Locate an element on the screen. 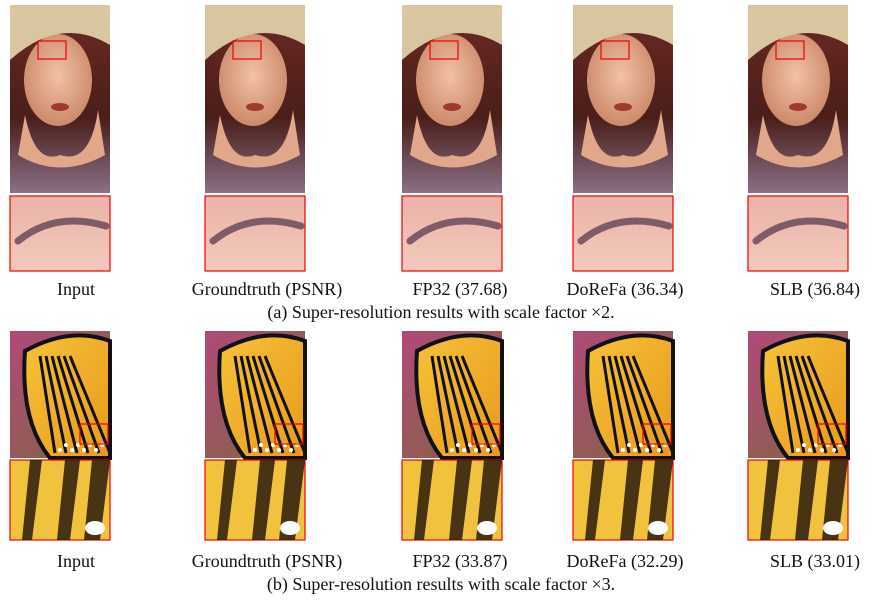 The image size is (872, 603). image-label: Input is located at coordinates (76, 289).